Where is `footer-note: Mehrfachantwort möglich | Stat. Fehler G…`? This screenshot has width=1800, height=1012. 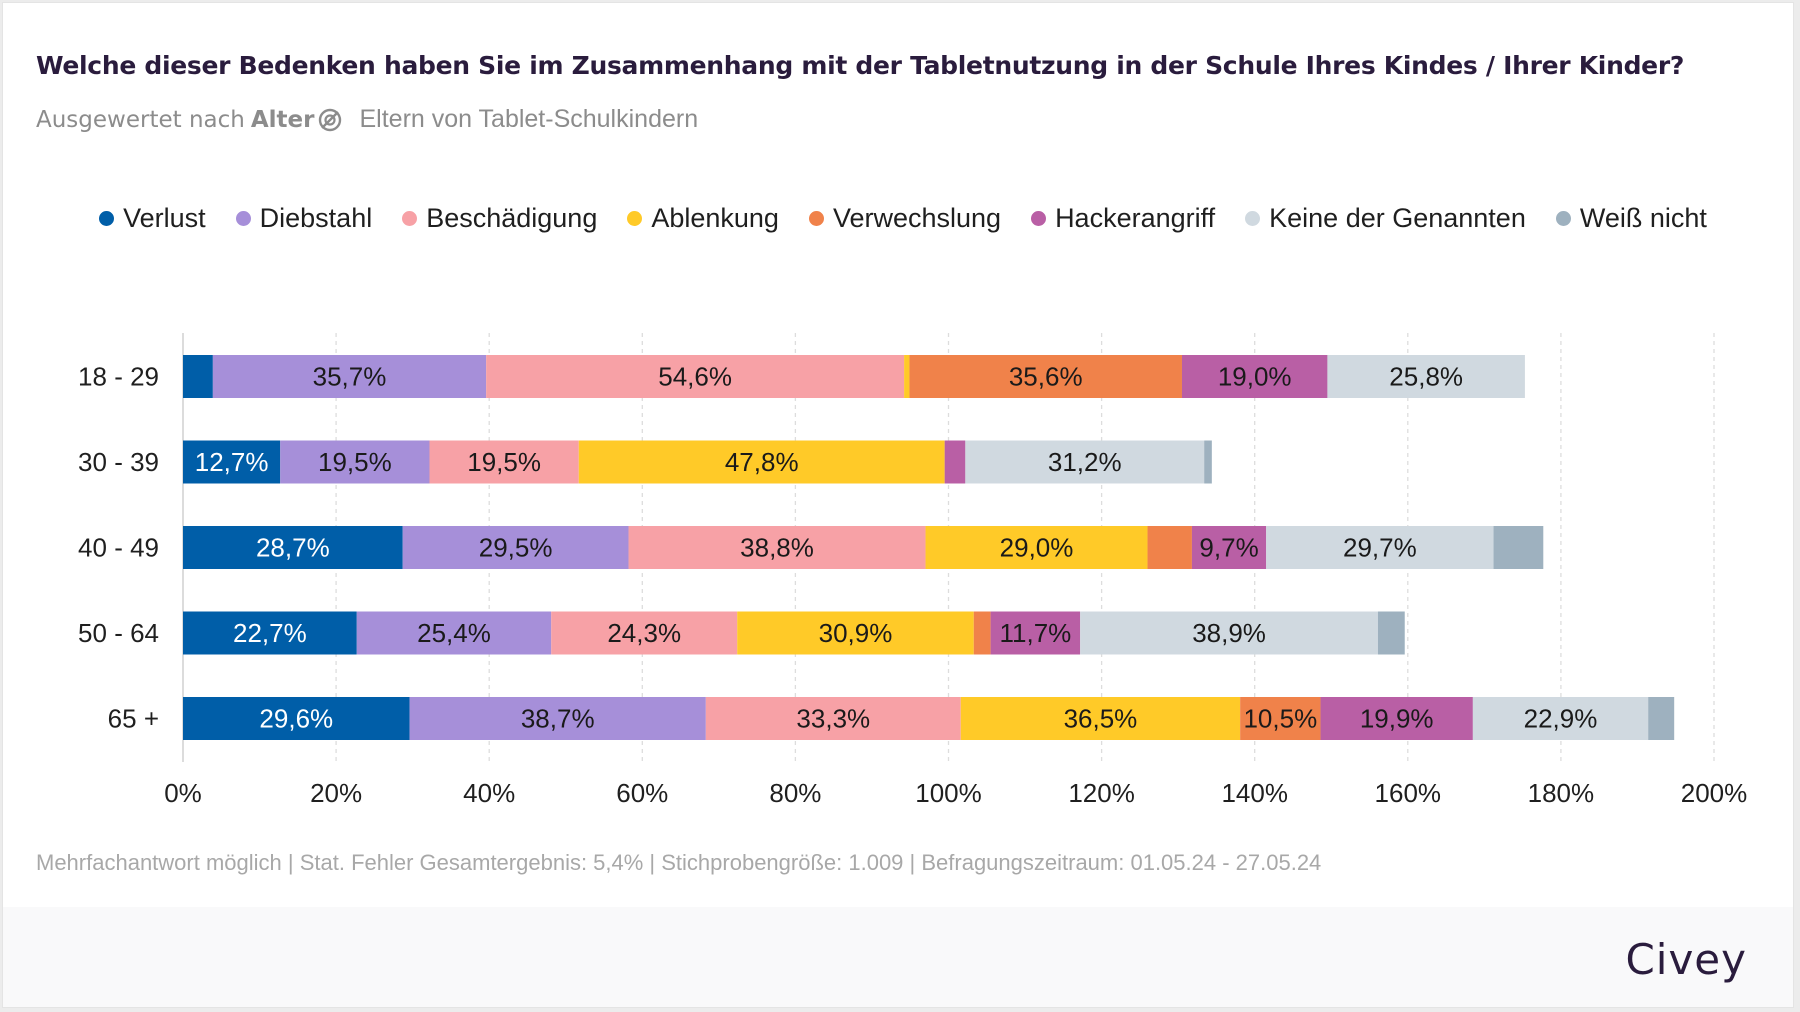 footer-note: Mehrfachantwort möglich | Stat. Fehler G… is located at coordinates (679, 862).